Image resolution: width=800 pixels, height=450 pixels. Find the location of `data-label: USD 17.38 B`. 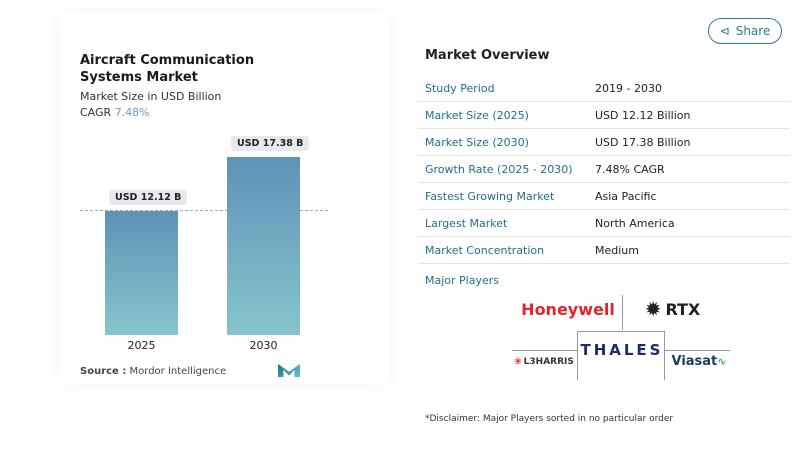

data-label: USD 17.38 B is located at coordinates (270, 143).